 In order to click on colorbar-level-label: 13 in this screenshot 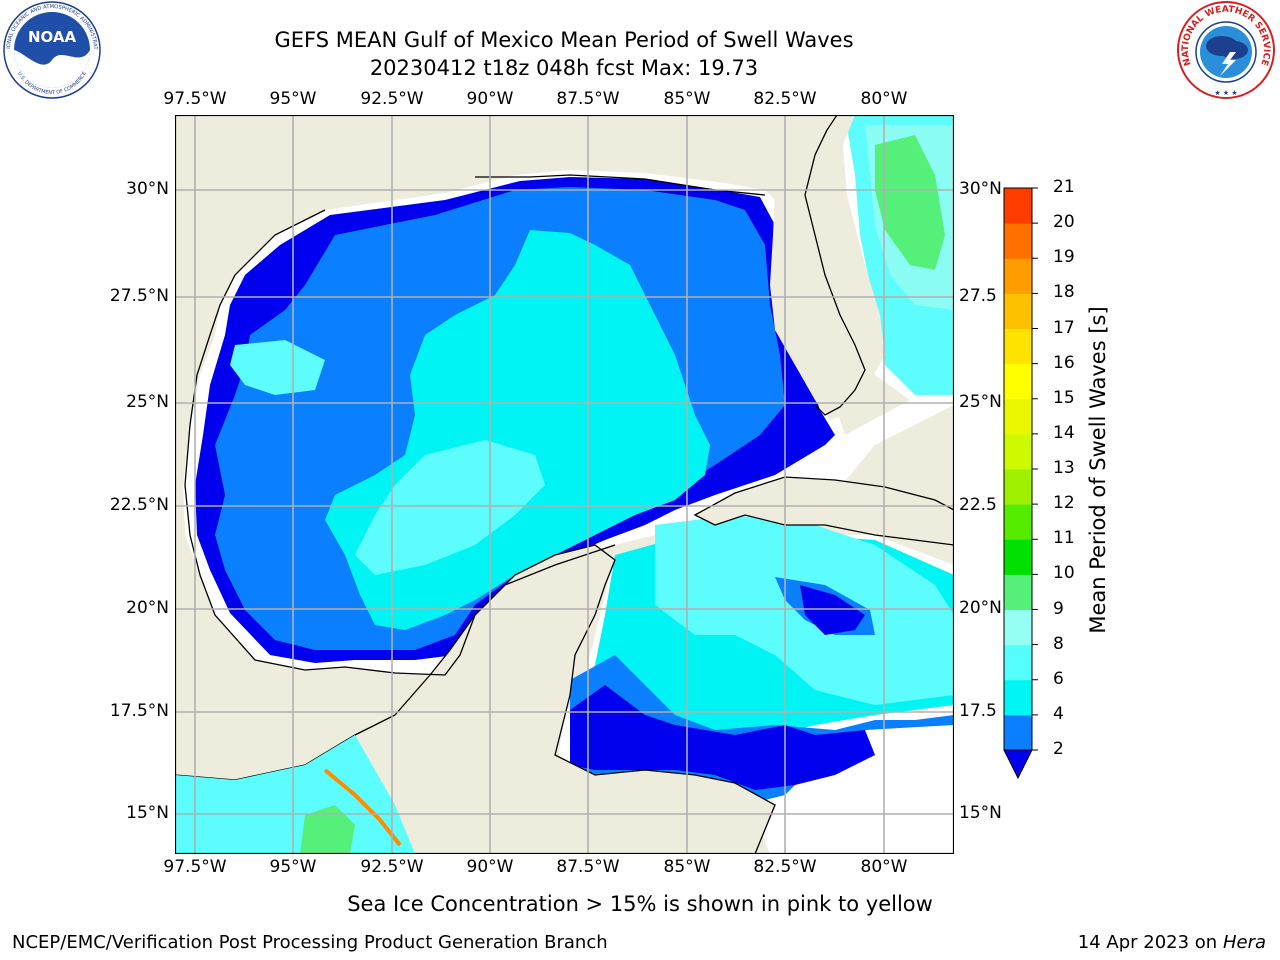, I will do `click(1064, 468)`.